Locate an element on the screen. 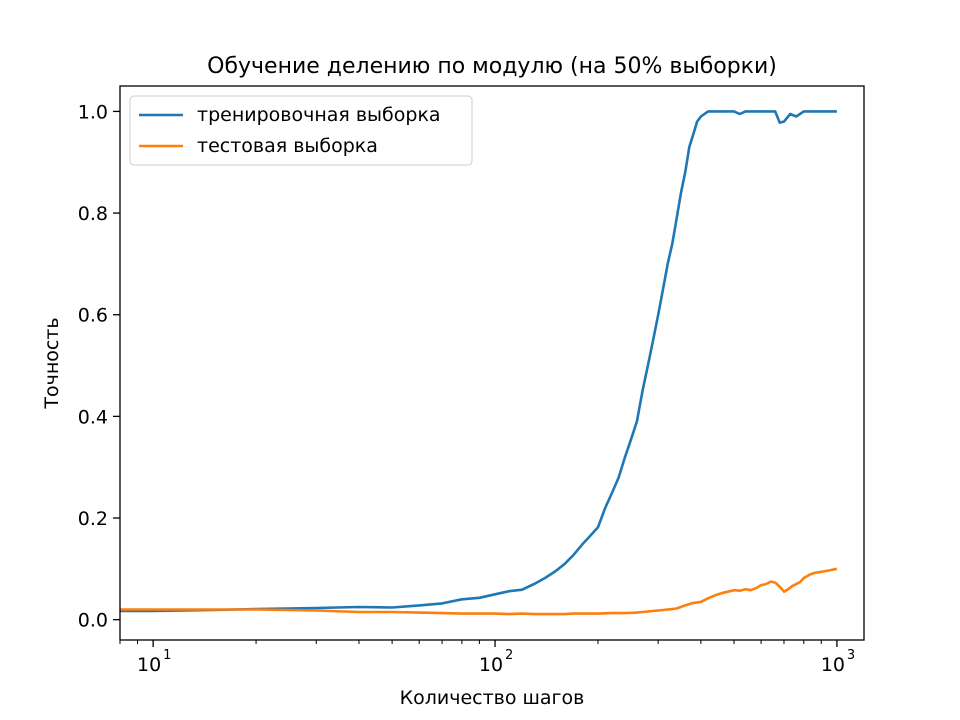  y-tick-label: 0.2 is located at coordinates (93, 519).